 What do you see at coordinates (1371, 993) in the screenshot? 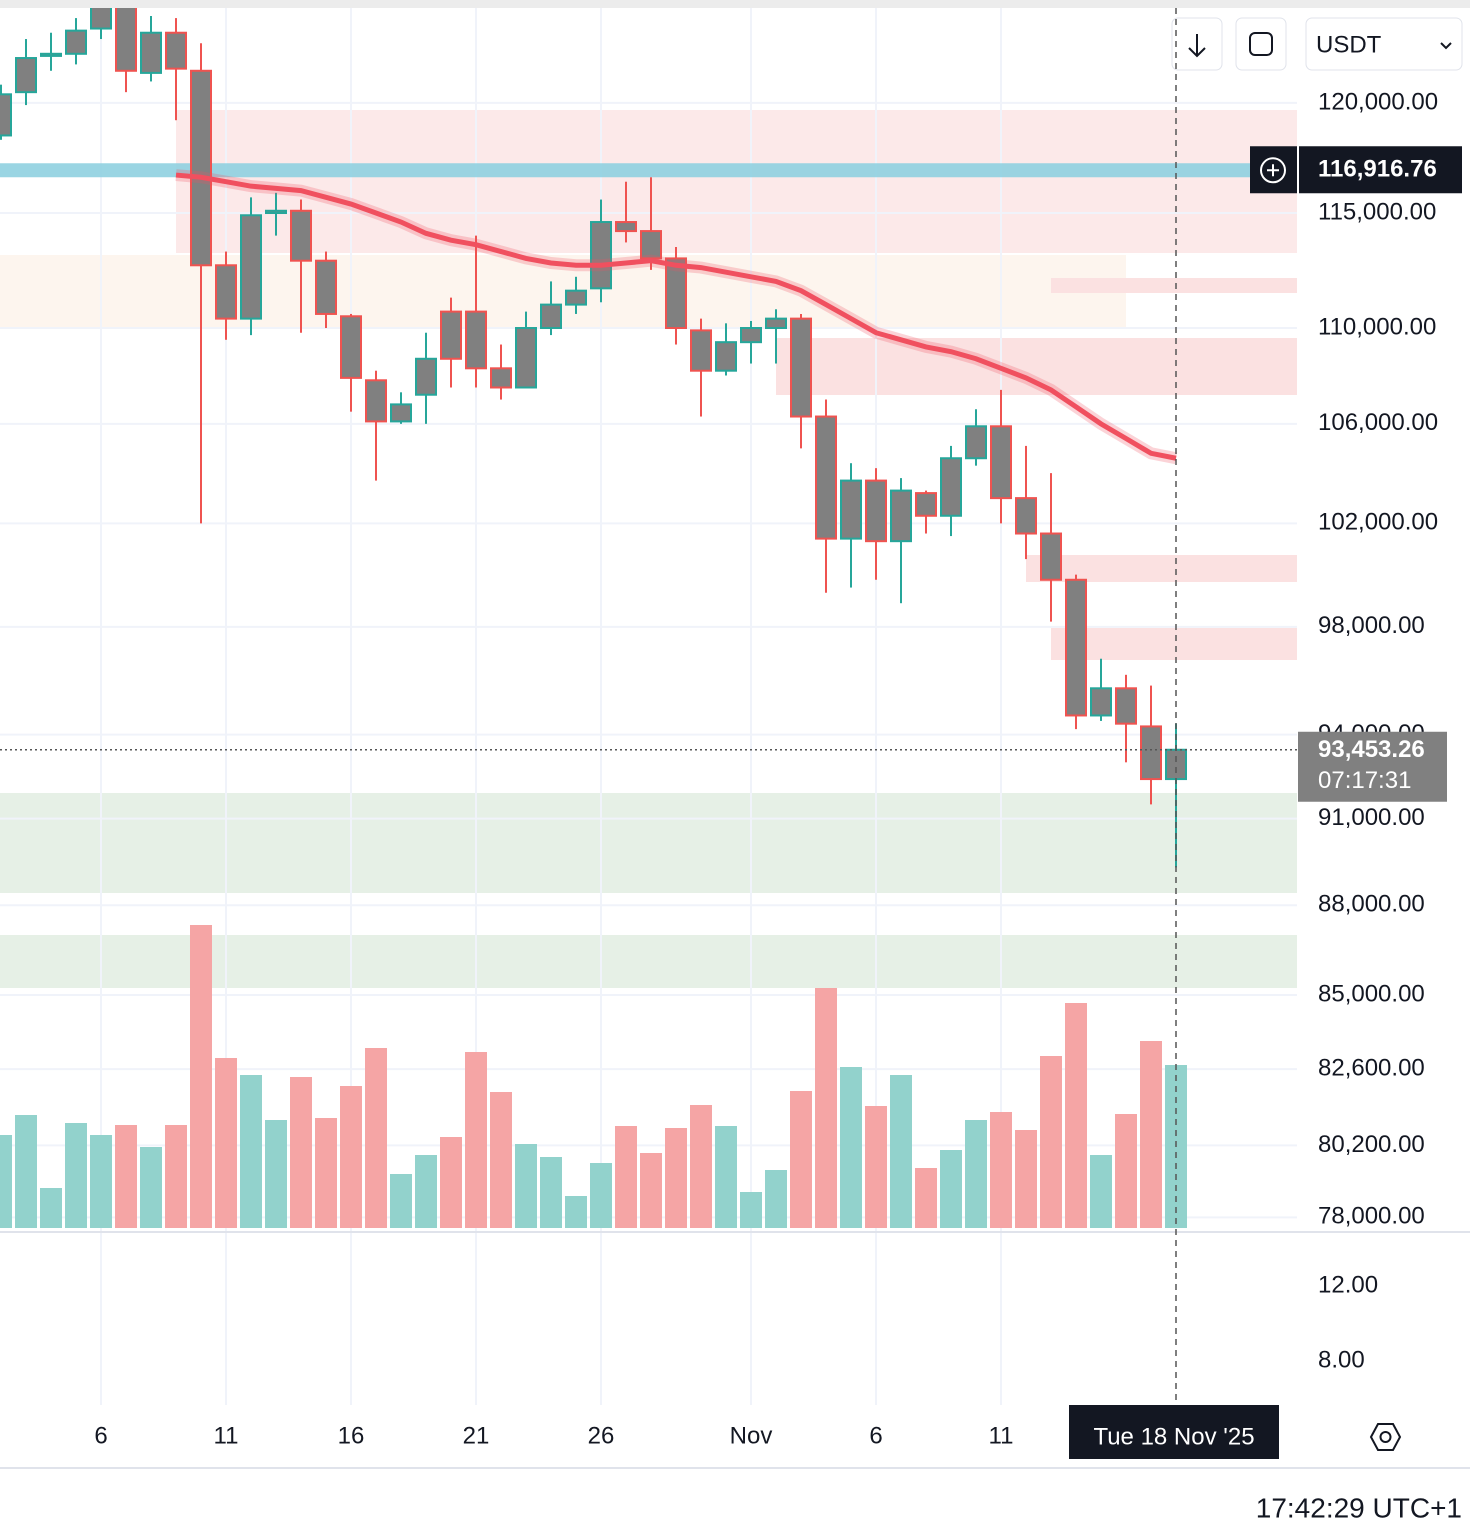
I see `y-tick-label: 85,000.00` at bounding box center [1371, 993].